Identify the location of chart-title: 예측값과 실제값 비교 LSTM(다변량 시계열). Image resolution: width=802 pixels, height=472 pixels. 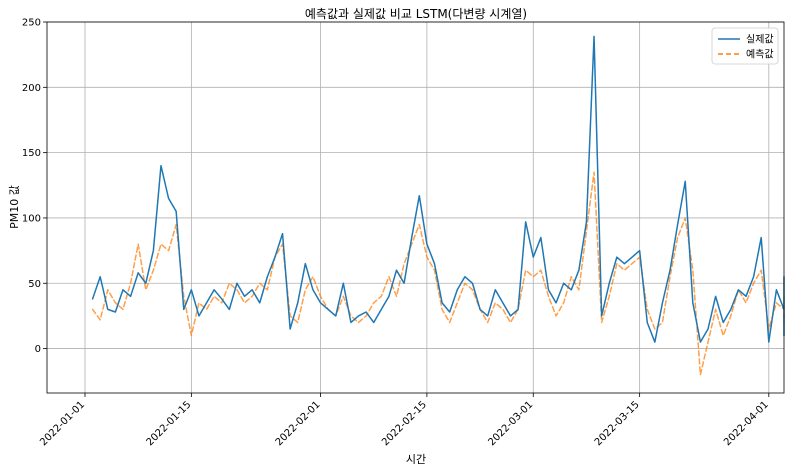
(416, 14).